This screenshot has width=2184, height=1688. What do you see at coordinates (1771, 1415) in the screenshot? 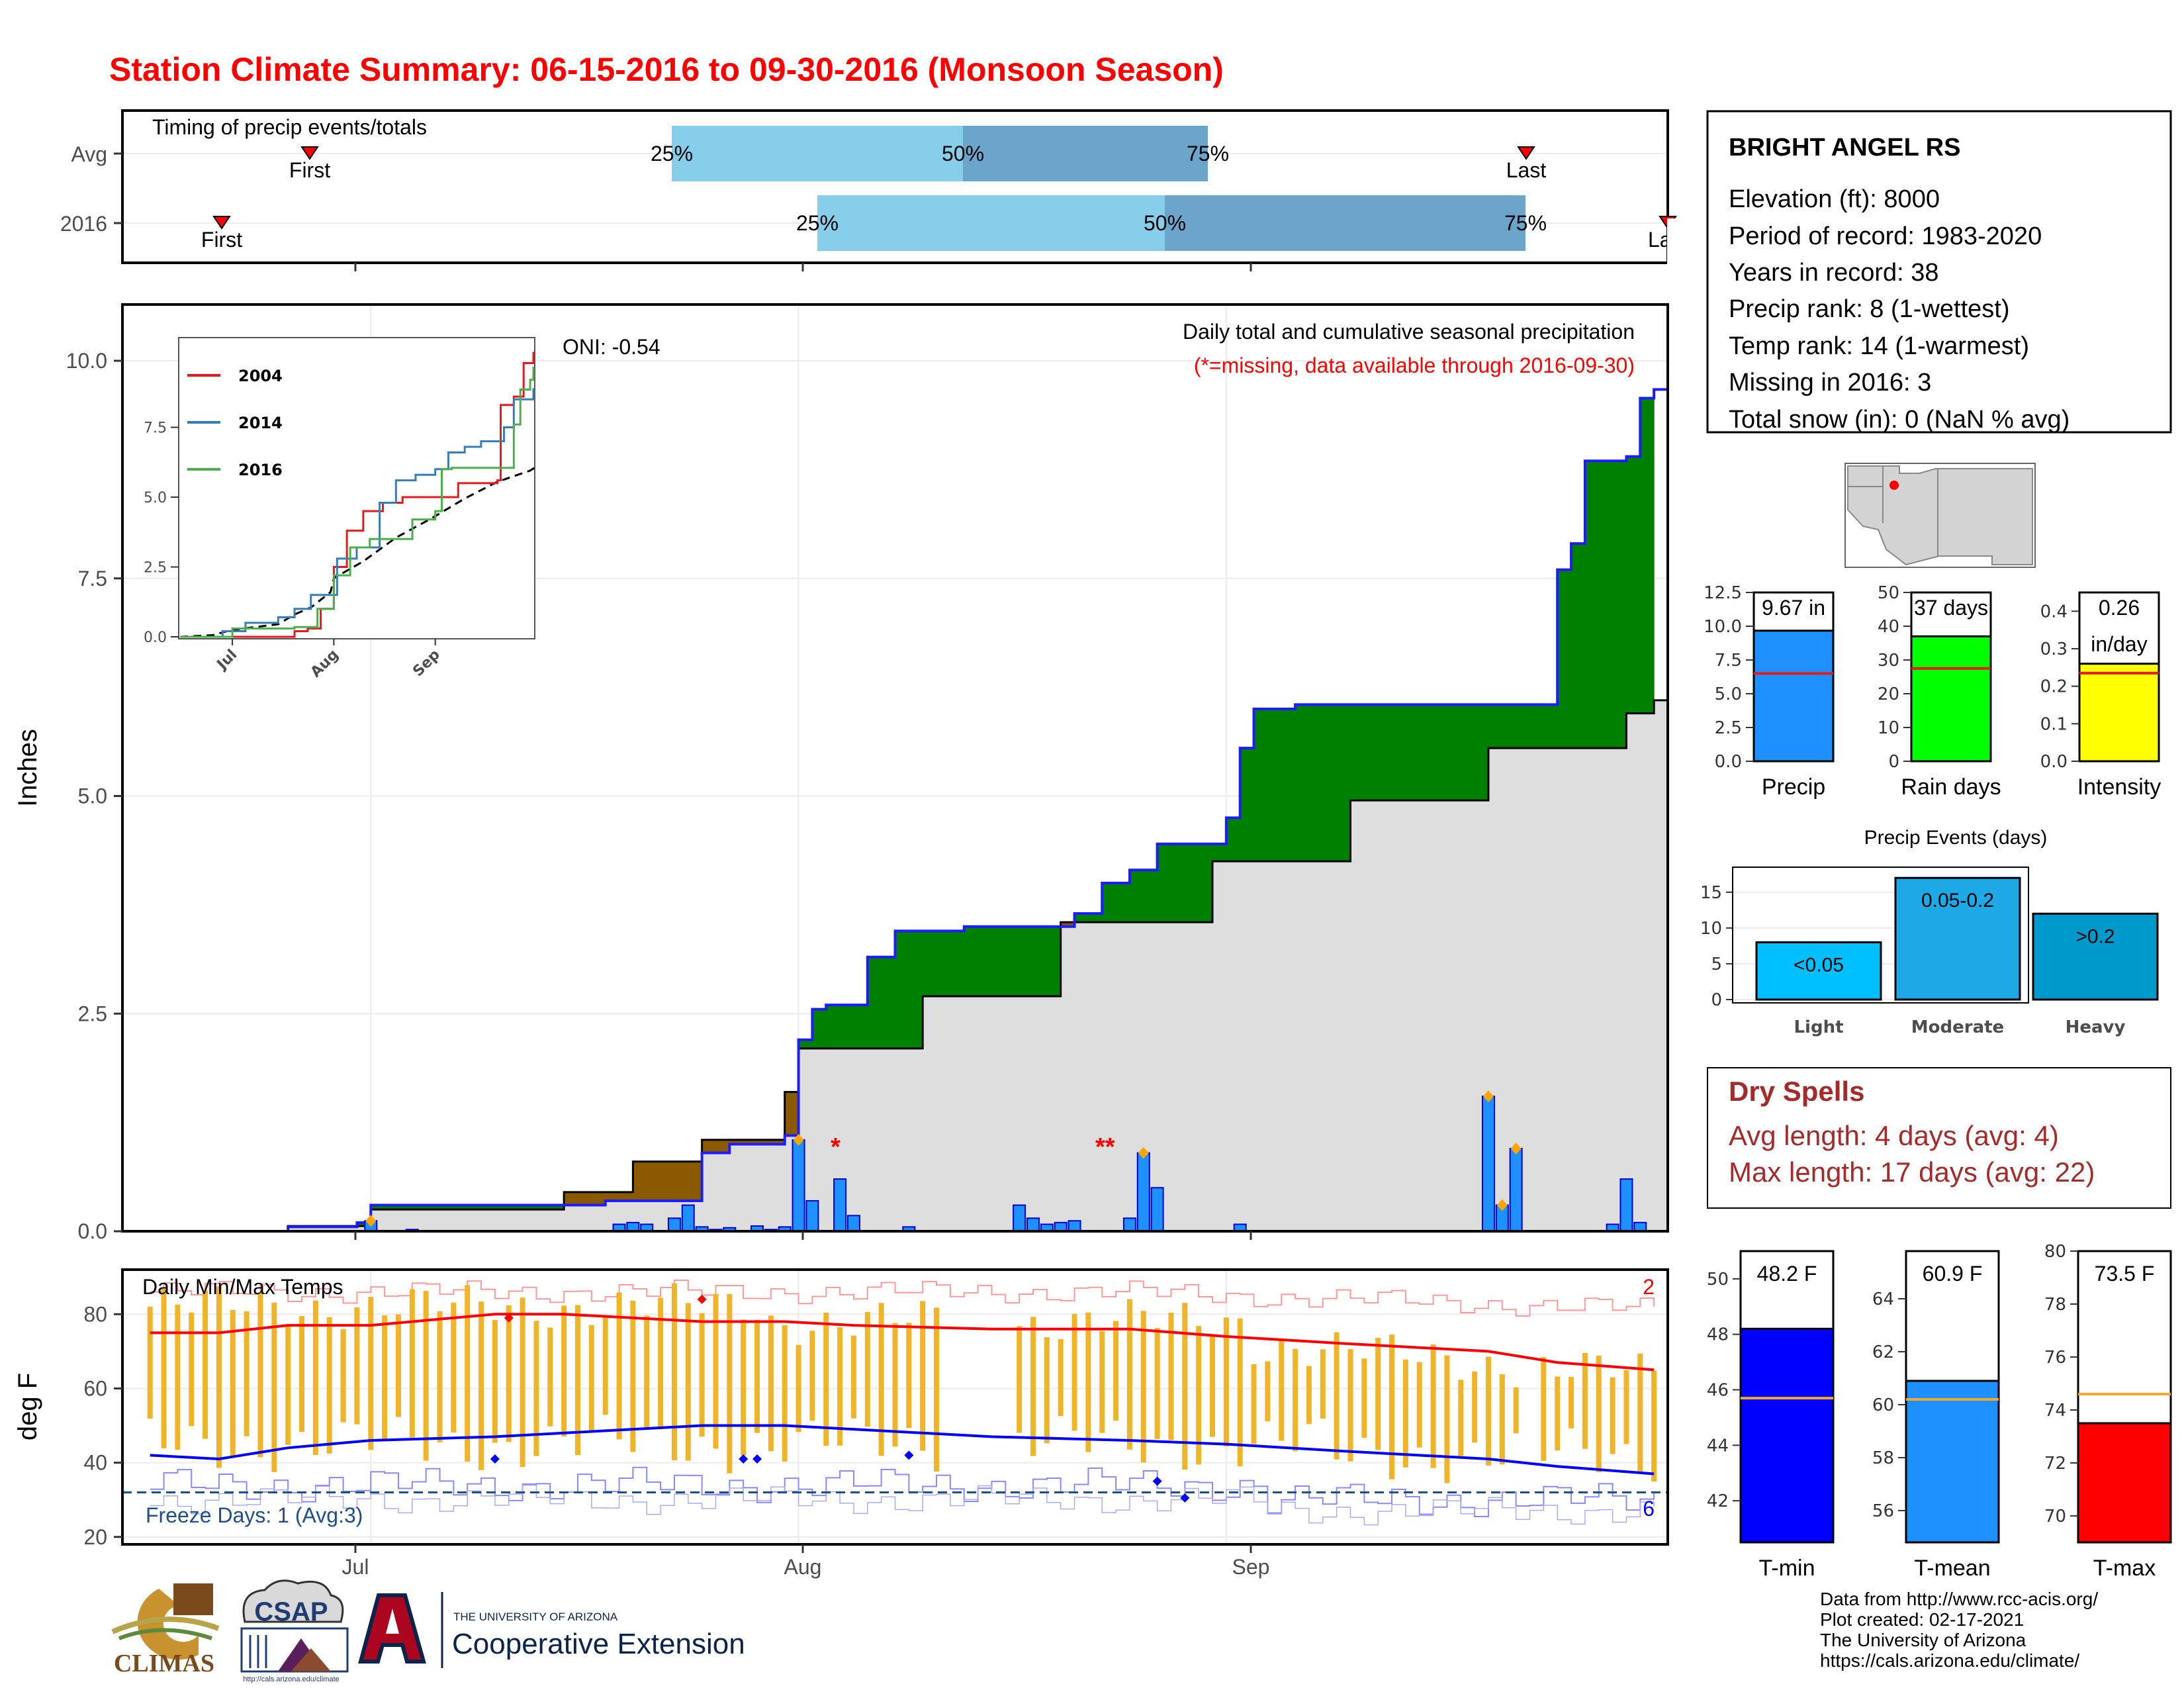
I see `temp-bar-t-min: 48.2 F 42 44 46 48 50 T-min` at bounding box center [1771, 1415].